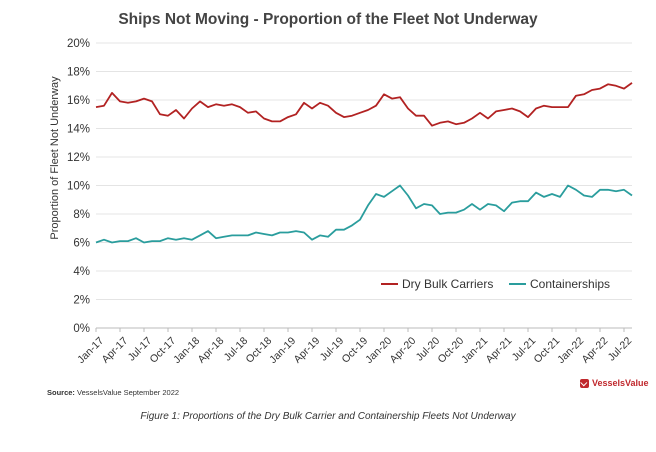 Image resolution: width=656 pixels, height=452 pixels. What do you see at coordinates (499, 350) in the screenshot?
I see `x-tick-label: Apr-21` at bounding box center [499, 350].